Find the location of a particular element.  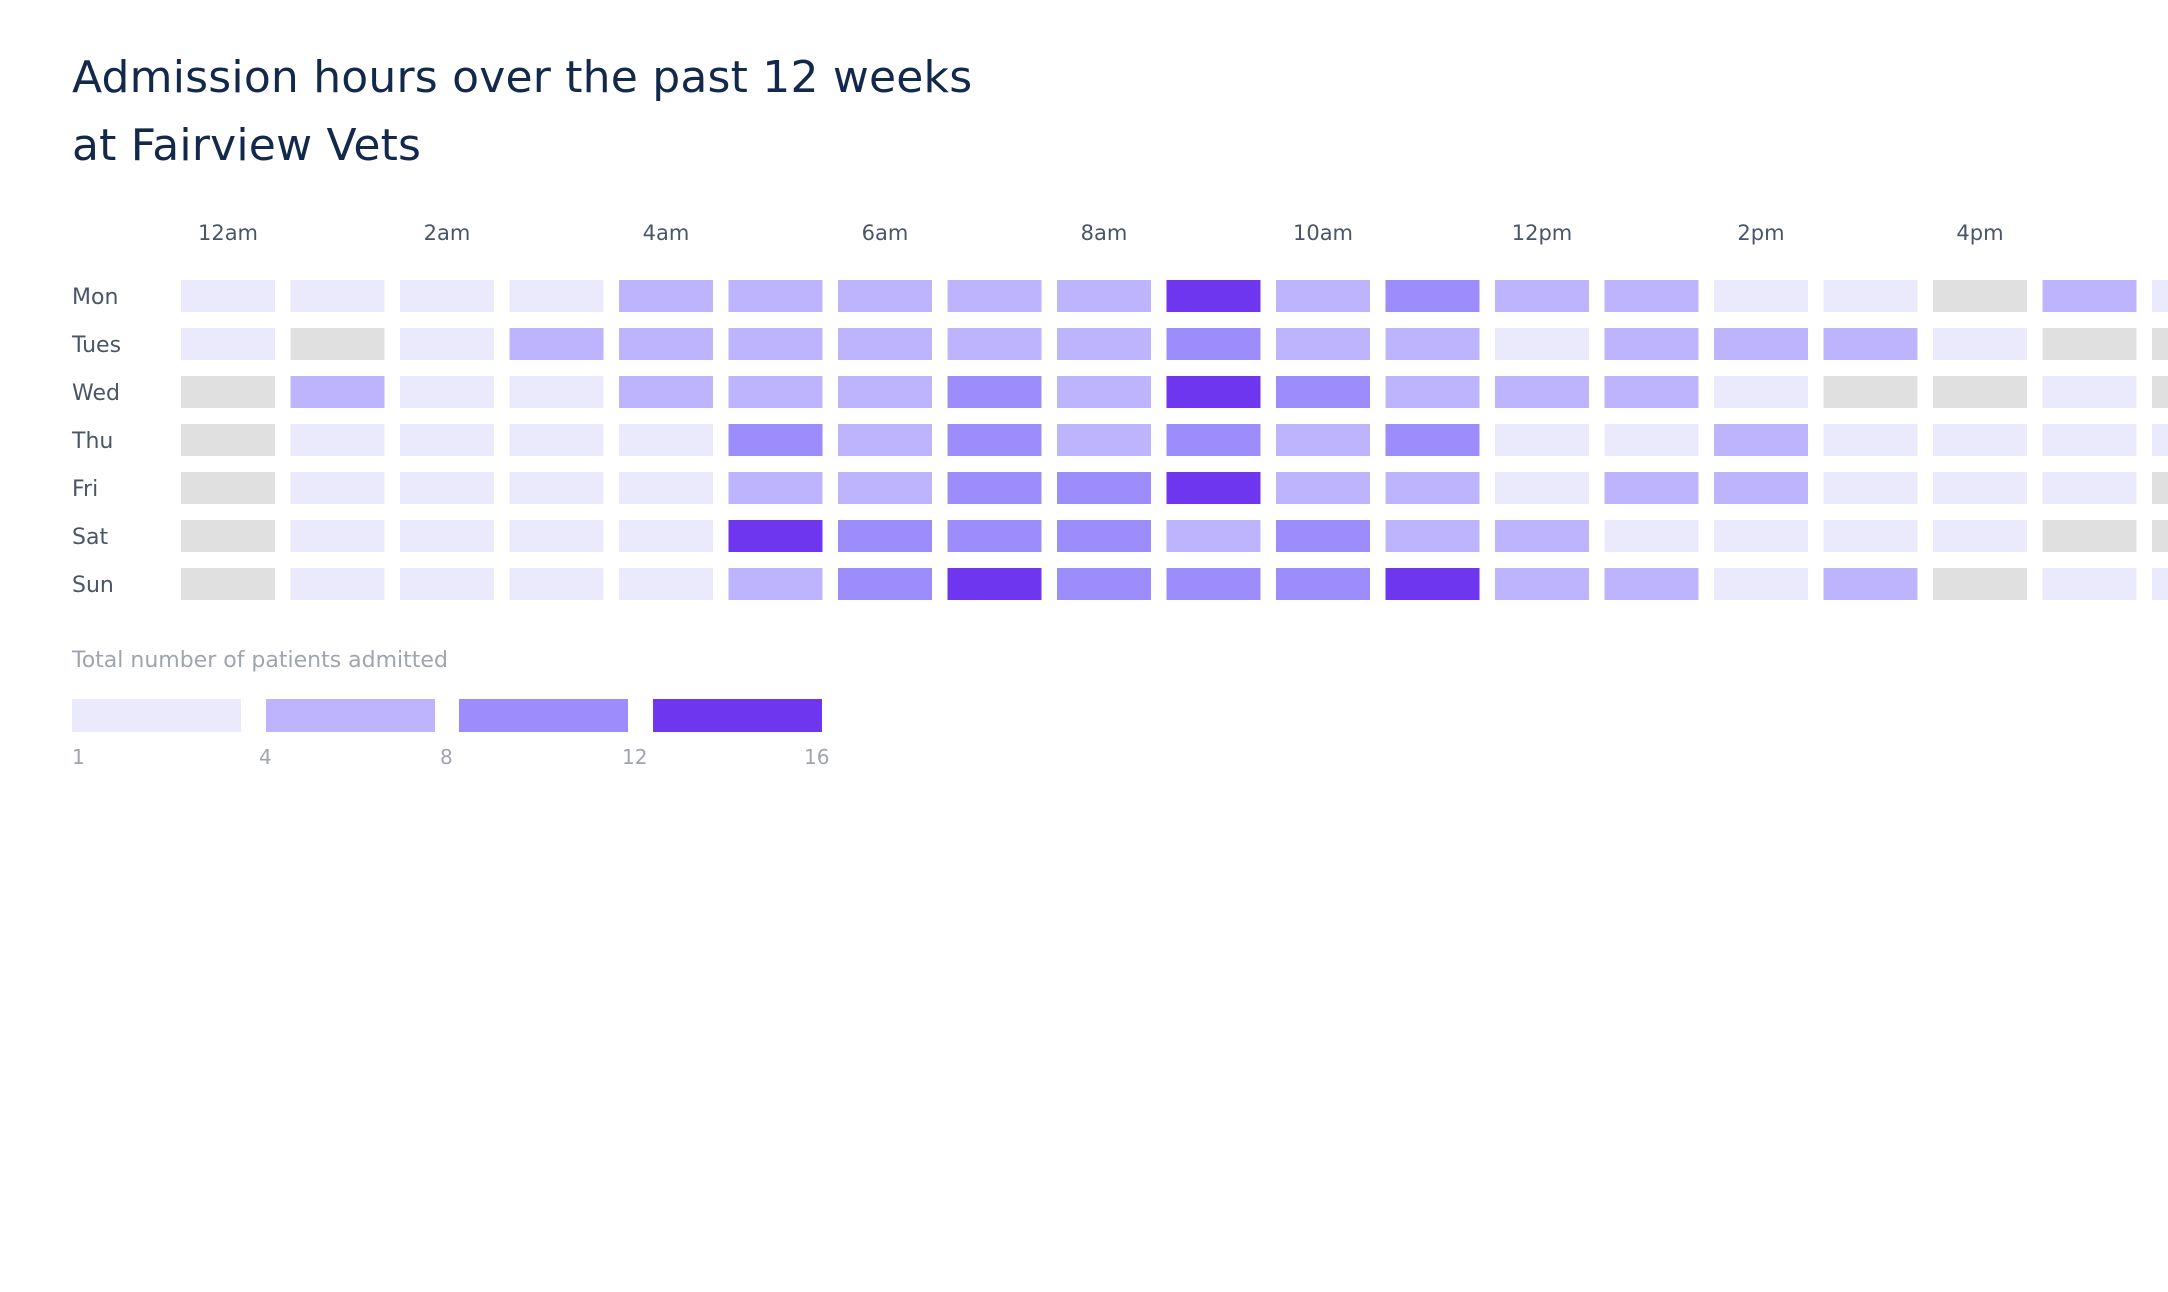

legend-tick-labels: 1 4 8 12 16 is located at coordinates (462, 760).